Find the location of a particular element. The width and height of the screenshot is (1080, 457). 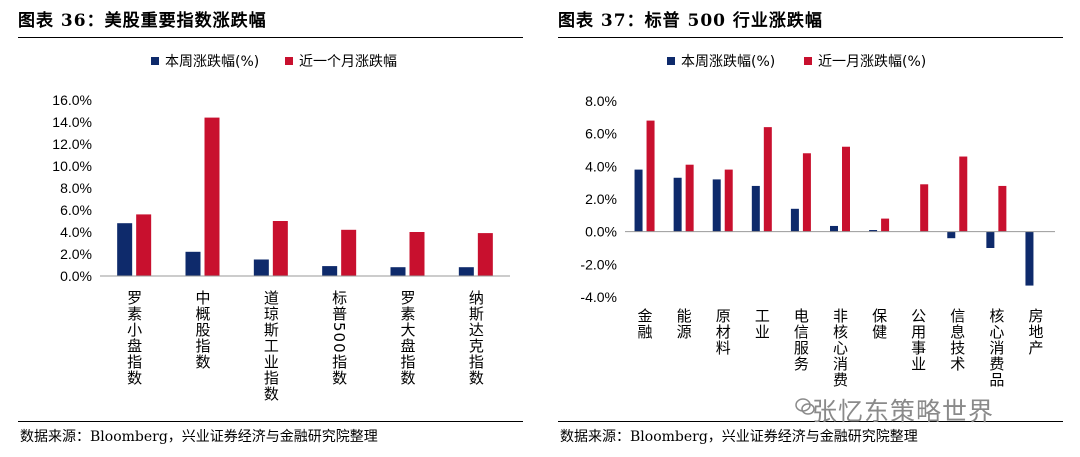

x-category-label: 罗素小盘指数 is located at coordinates (134, 338).